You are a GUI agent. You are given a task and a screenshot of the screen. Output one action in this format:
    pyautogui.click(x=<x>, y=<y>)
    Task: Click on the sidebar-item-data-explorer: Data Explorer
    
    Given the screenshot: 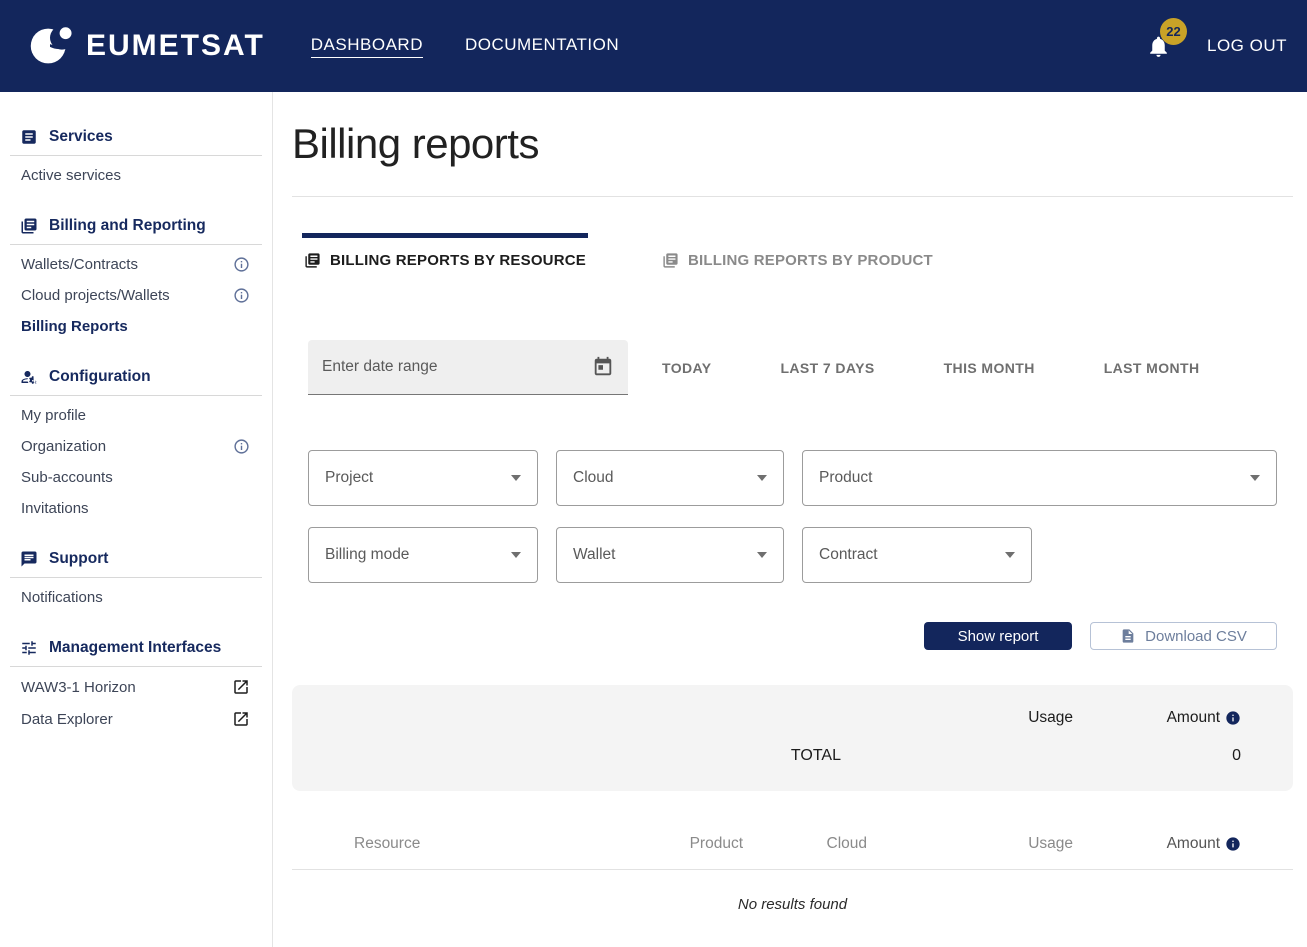 What is the action you would take?
    pyautogui.click(x=136, y=719)
    